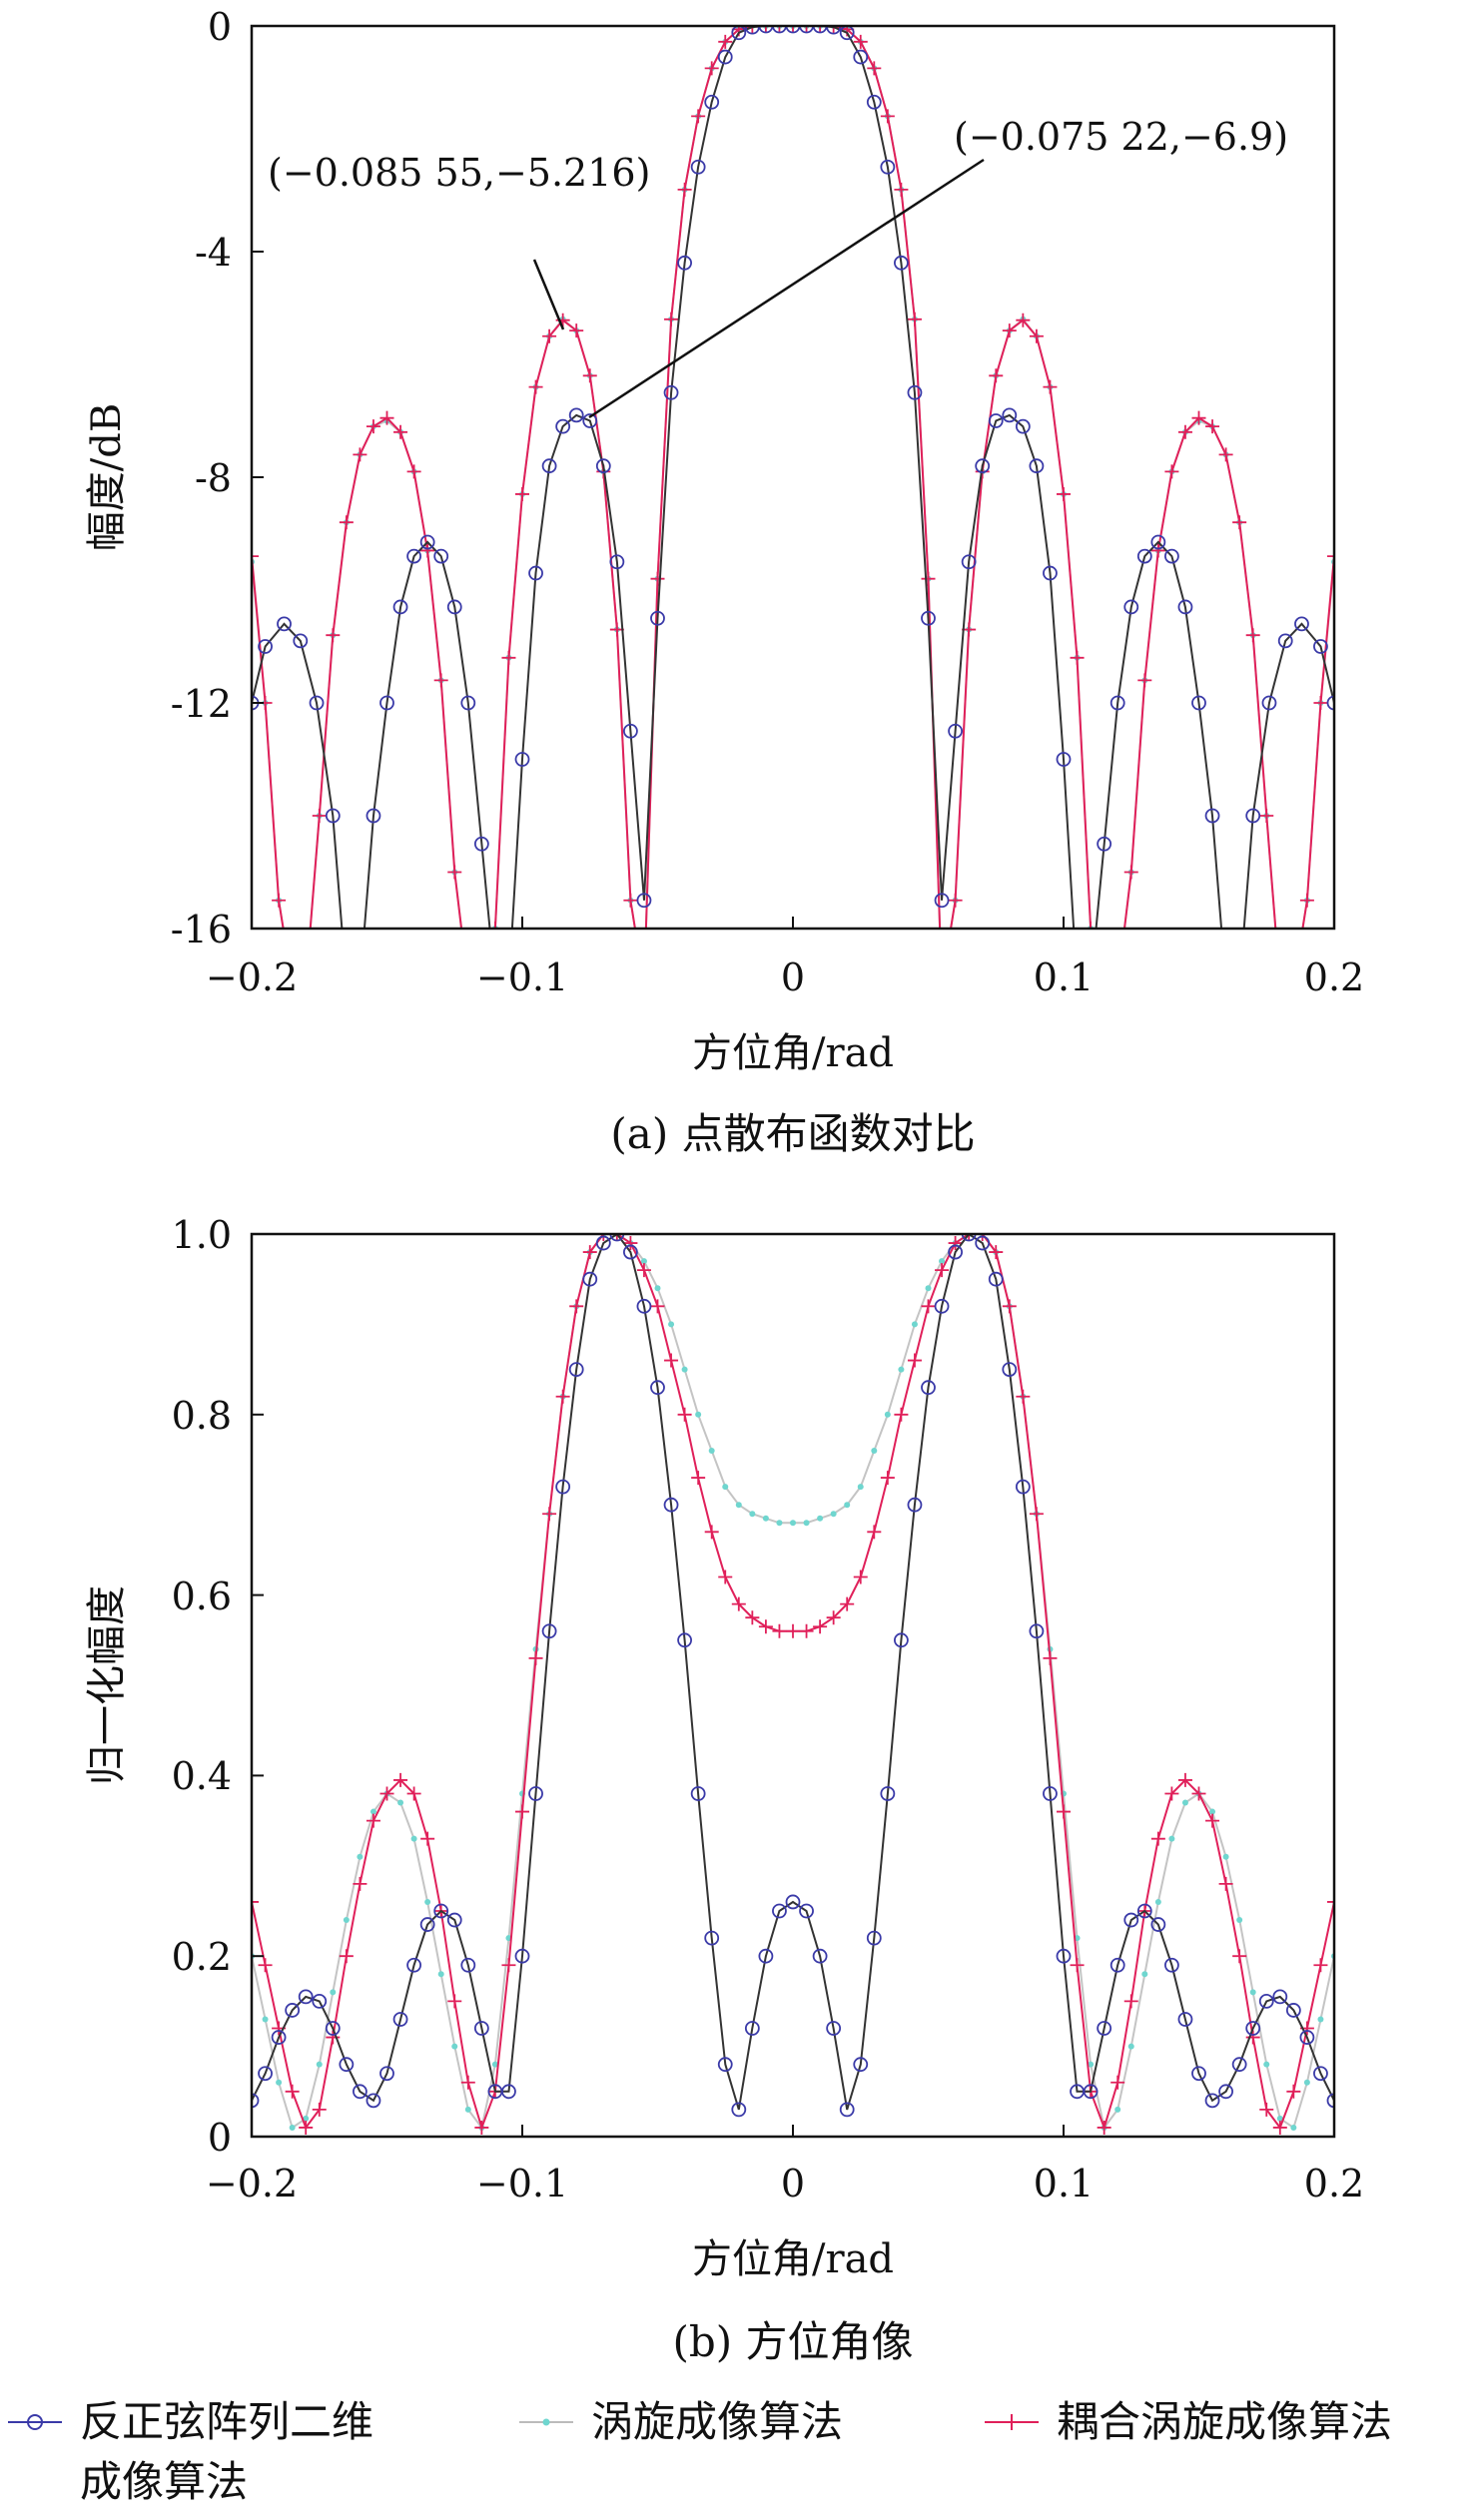 This screenshot has height=2520, width=1474. What do you see at coordinates (202, 1235) in the screenshot?
I see `chart-b-ytick-5: 1.0` at bounding box center [202, 1235].